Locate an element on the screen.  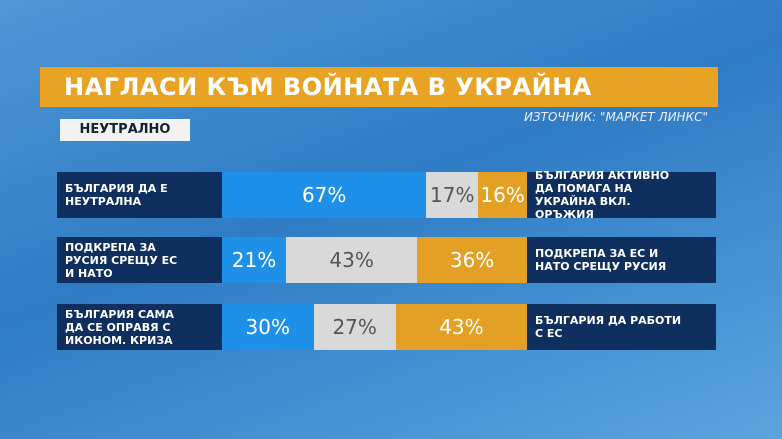
left-label-box: БЪЛГАРИЯ ДА Е НЕУТРАЛНА is located at coordinates (139, 195).